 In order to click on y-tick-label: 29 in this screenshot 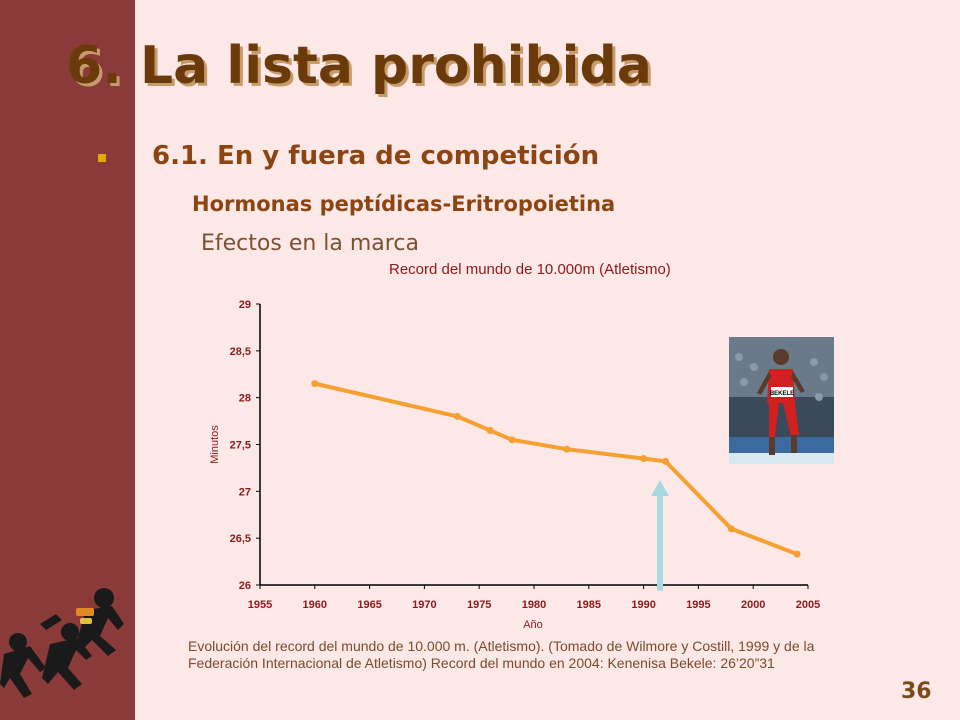, I will do `click(245, 305)`.